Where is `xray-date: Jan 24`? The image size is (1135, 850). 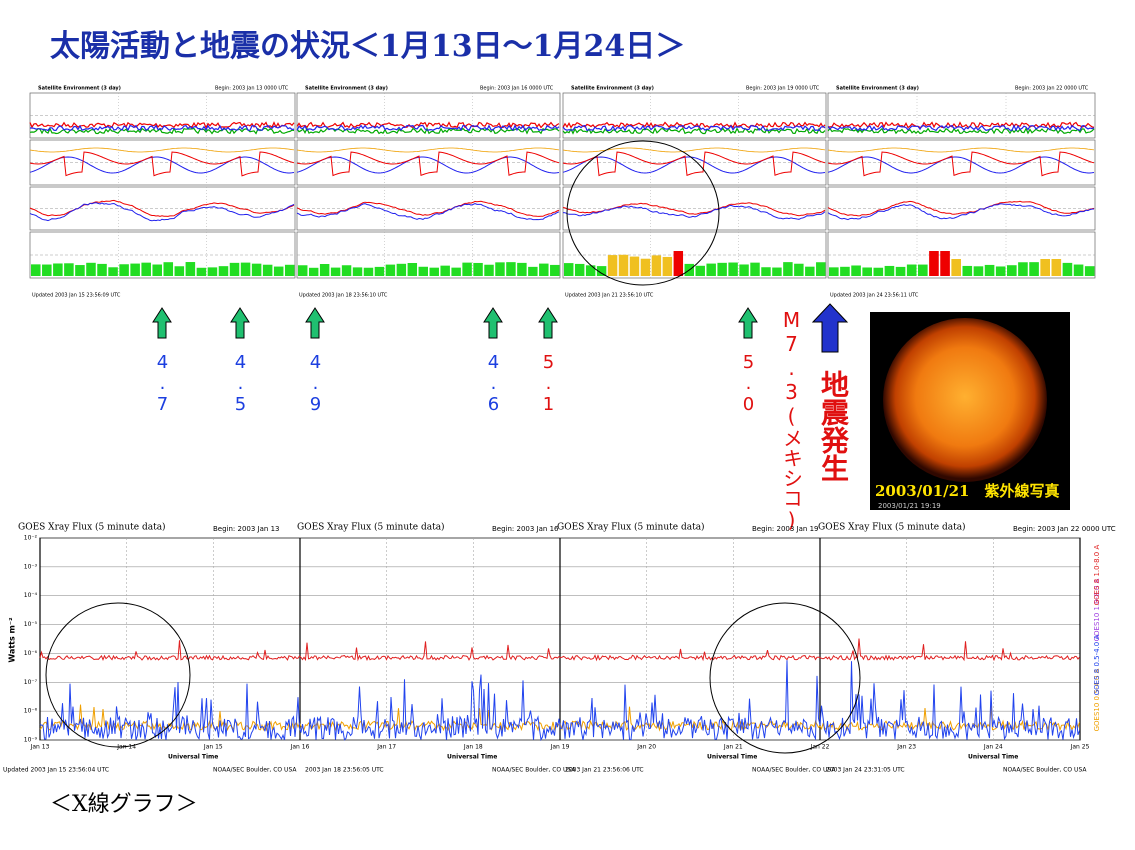
xray-date: Jan 24 is located at coordinates (993, 747).